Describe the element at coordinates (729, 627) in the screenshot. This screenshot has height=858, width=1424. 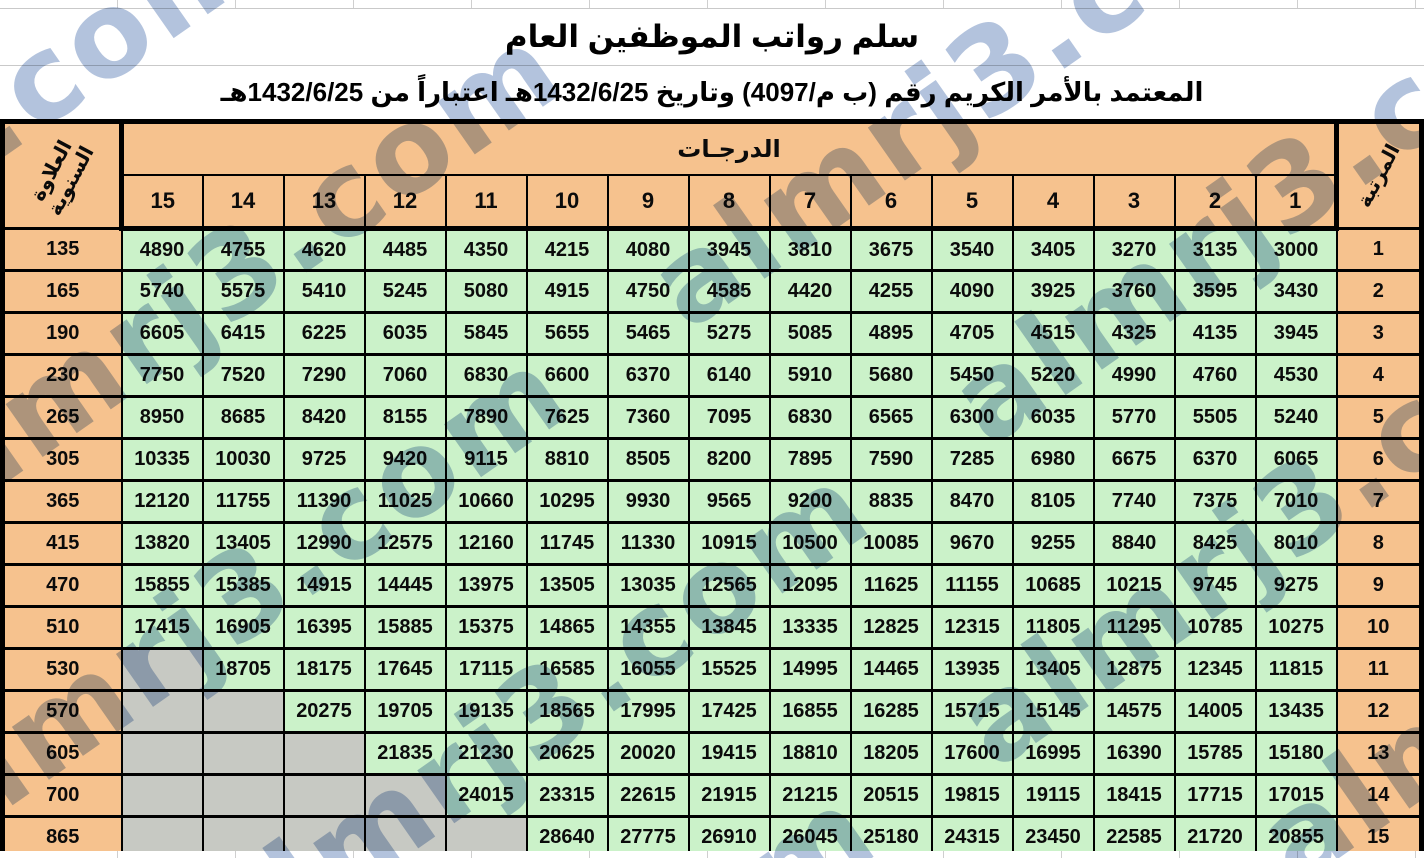
I see `salary-cell: 13845` at that location.